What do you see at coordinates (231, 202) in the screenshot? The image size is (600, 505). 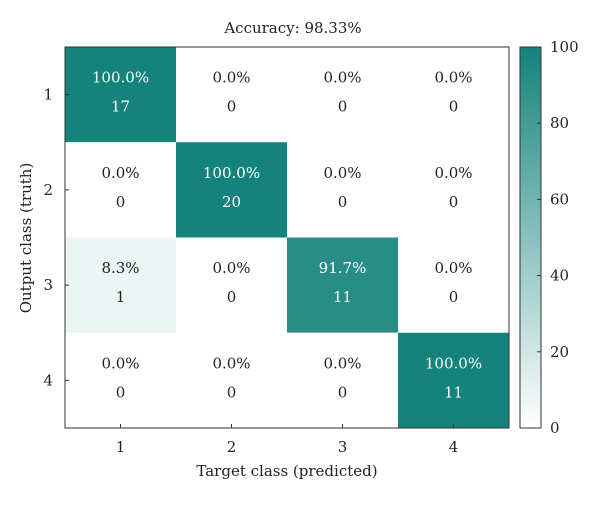 I see `cell-count-label: 20` at bounding box center [231, 202].